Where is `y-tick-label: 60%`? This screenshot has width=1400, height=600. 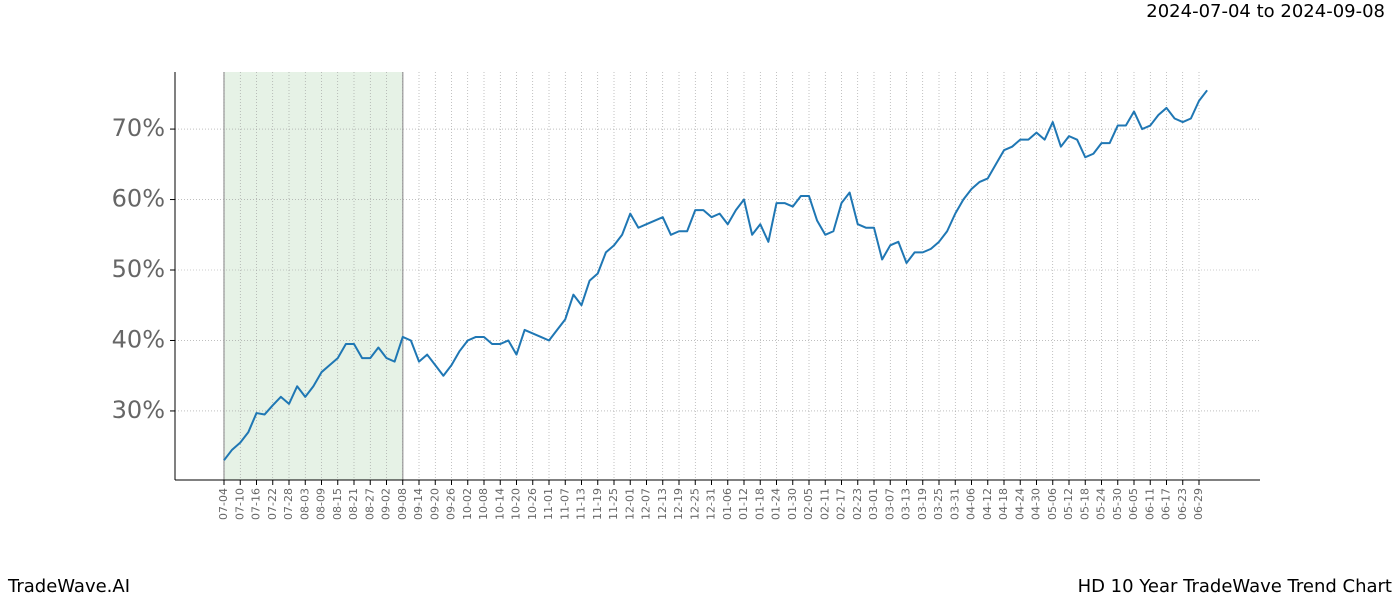 y-tick-label: 60% is located at coordinates (138, 199).